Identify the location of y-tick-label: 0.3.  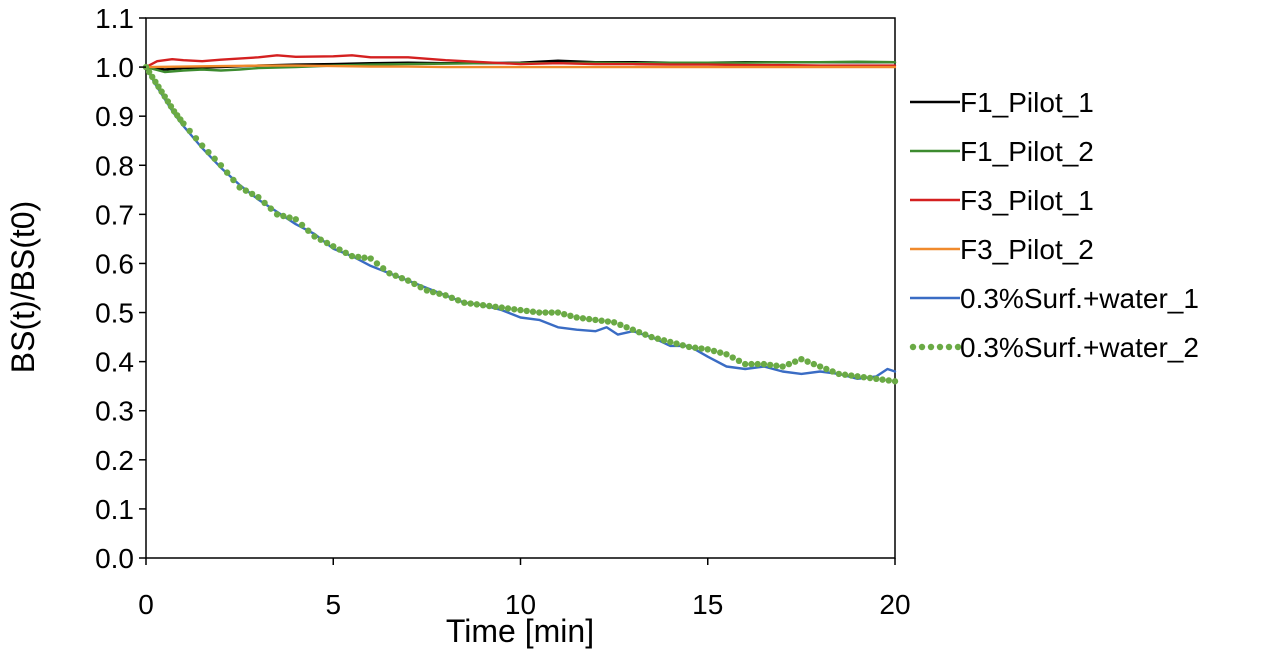
(114, 411).